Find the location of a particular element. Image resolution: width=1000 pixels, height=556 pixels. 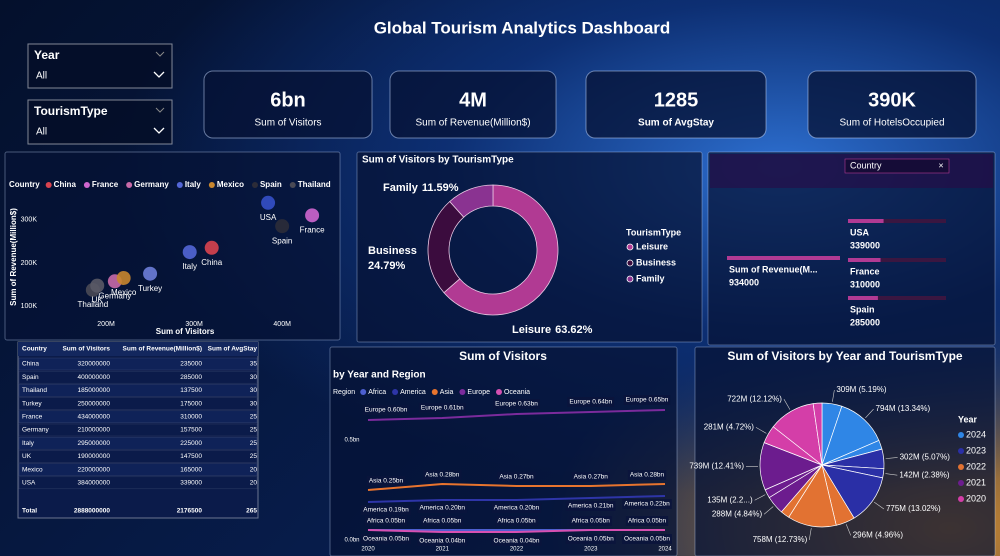

slice-value: 11.59% is located at coordinates (440, 188).